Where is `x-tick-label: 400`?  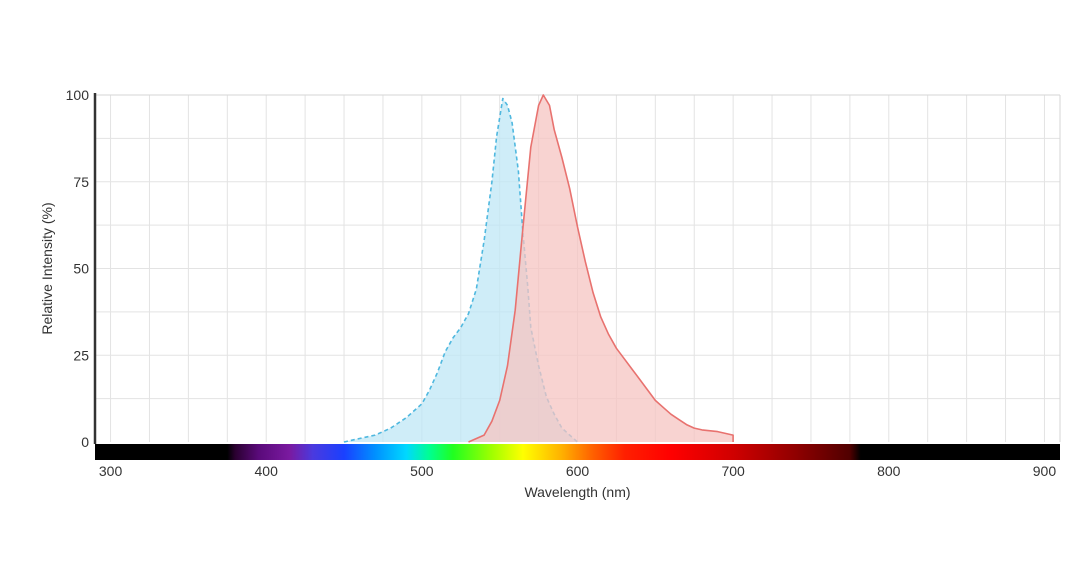 x-tick-label: 400 is located at coordinates (267, 471).